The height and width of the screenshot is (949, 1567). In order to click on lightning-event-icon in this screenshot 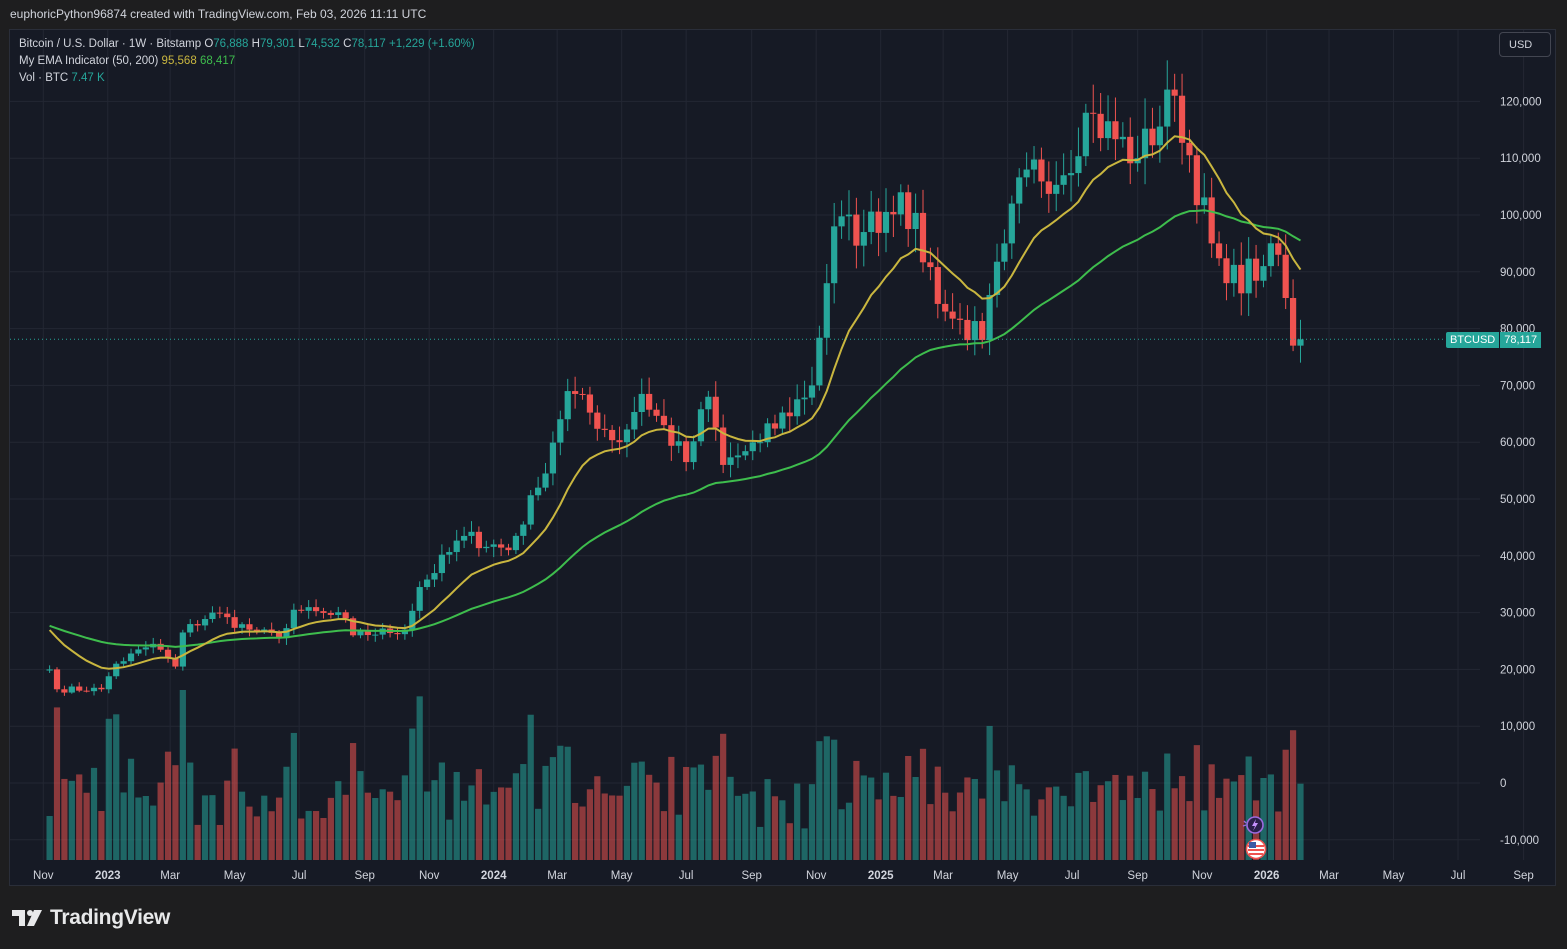, I will do `click(1253, 827)`.